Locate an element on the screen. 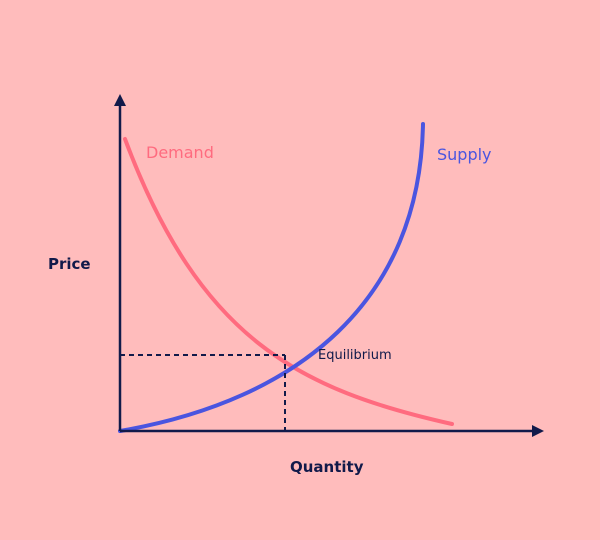 The image size is (600, 540). supply-label: Supply is located at coordinates (464, 154).